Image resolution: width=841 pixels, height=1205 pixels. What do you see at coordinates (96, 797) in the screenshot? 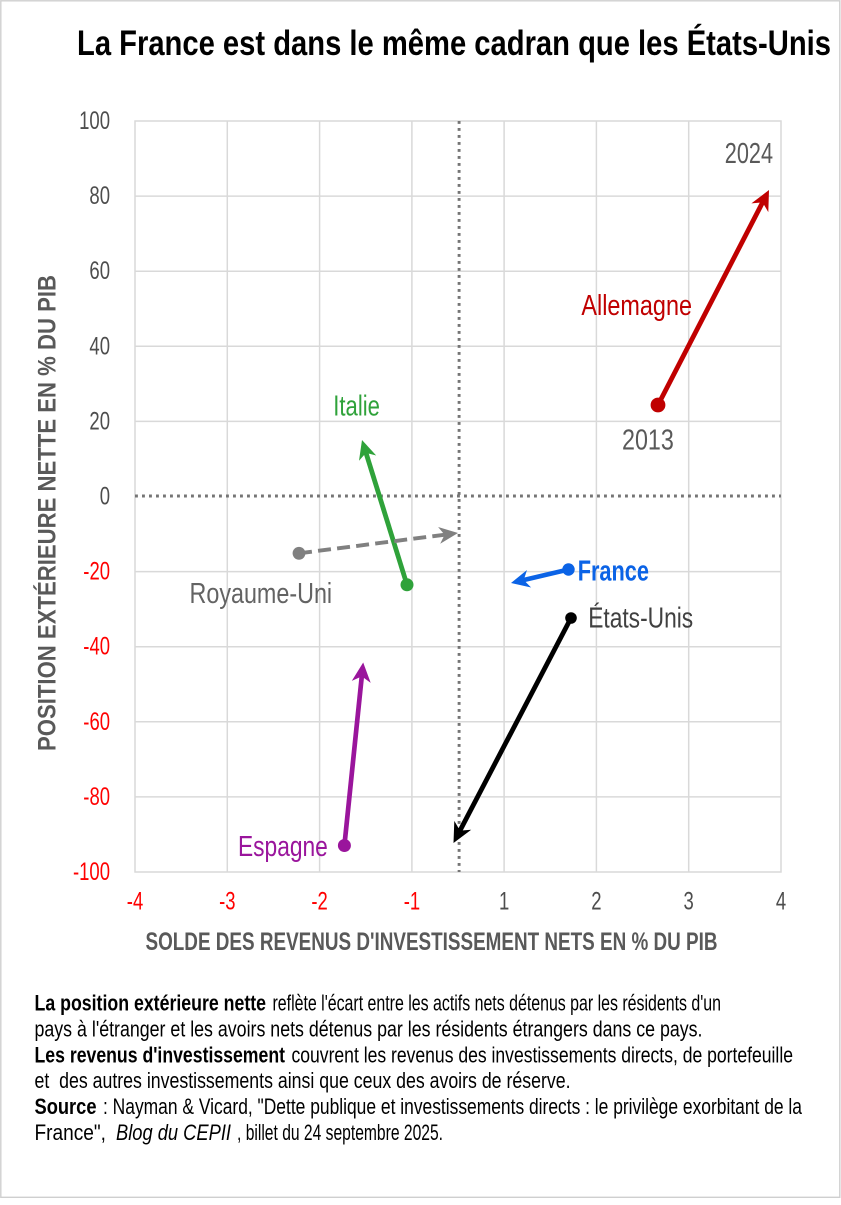
I see `svg-text: -80` at bounding box center [96, 797].